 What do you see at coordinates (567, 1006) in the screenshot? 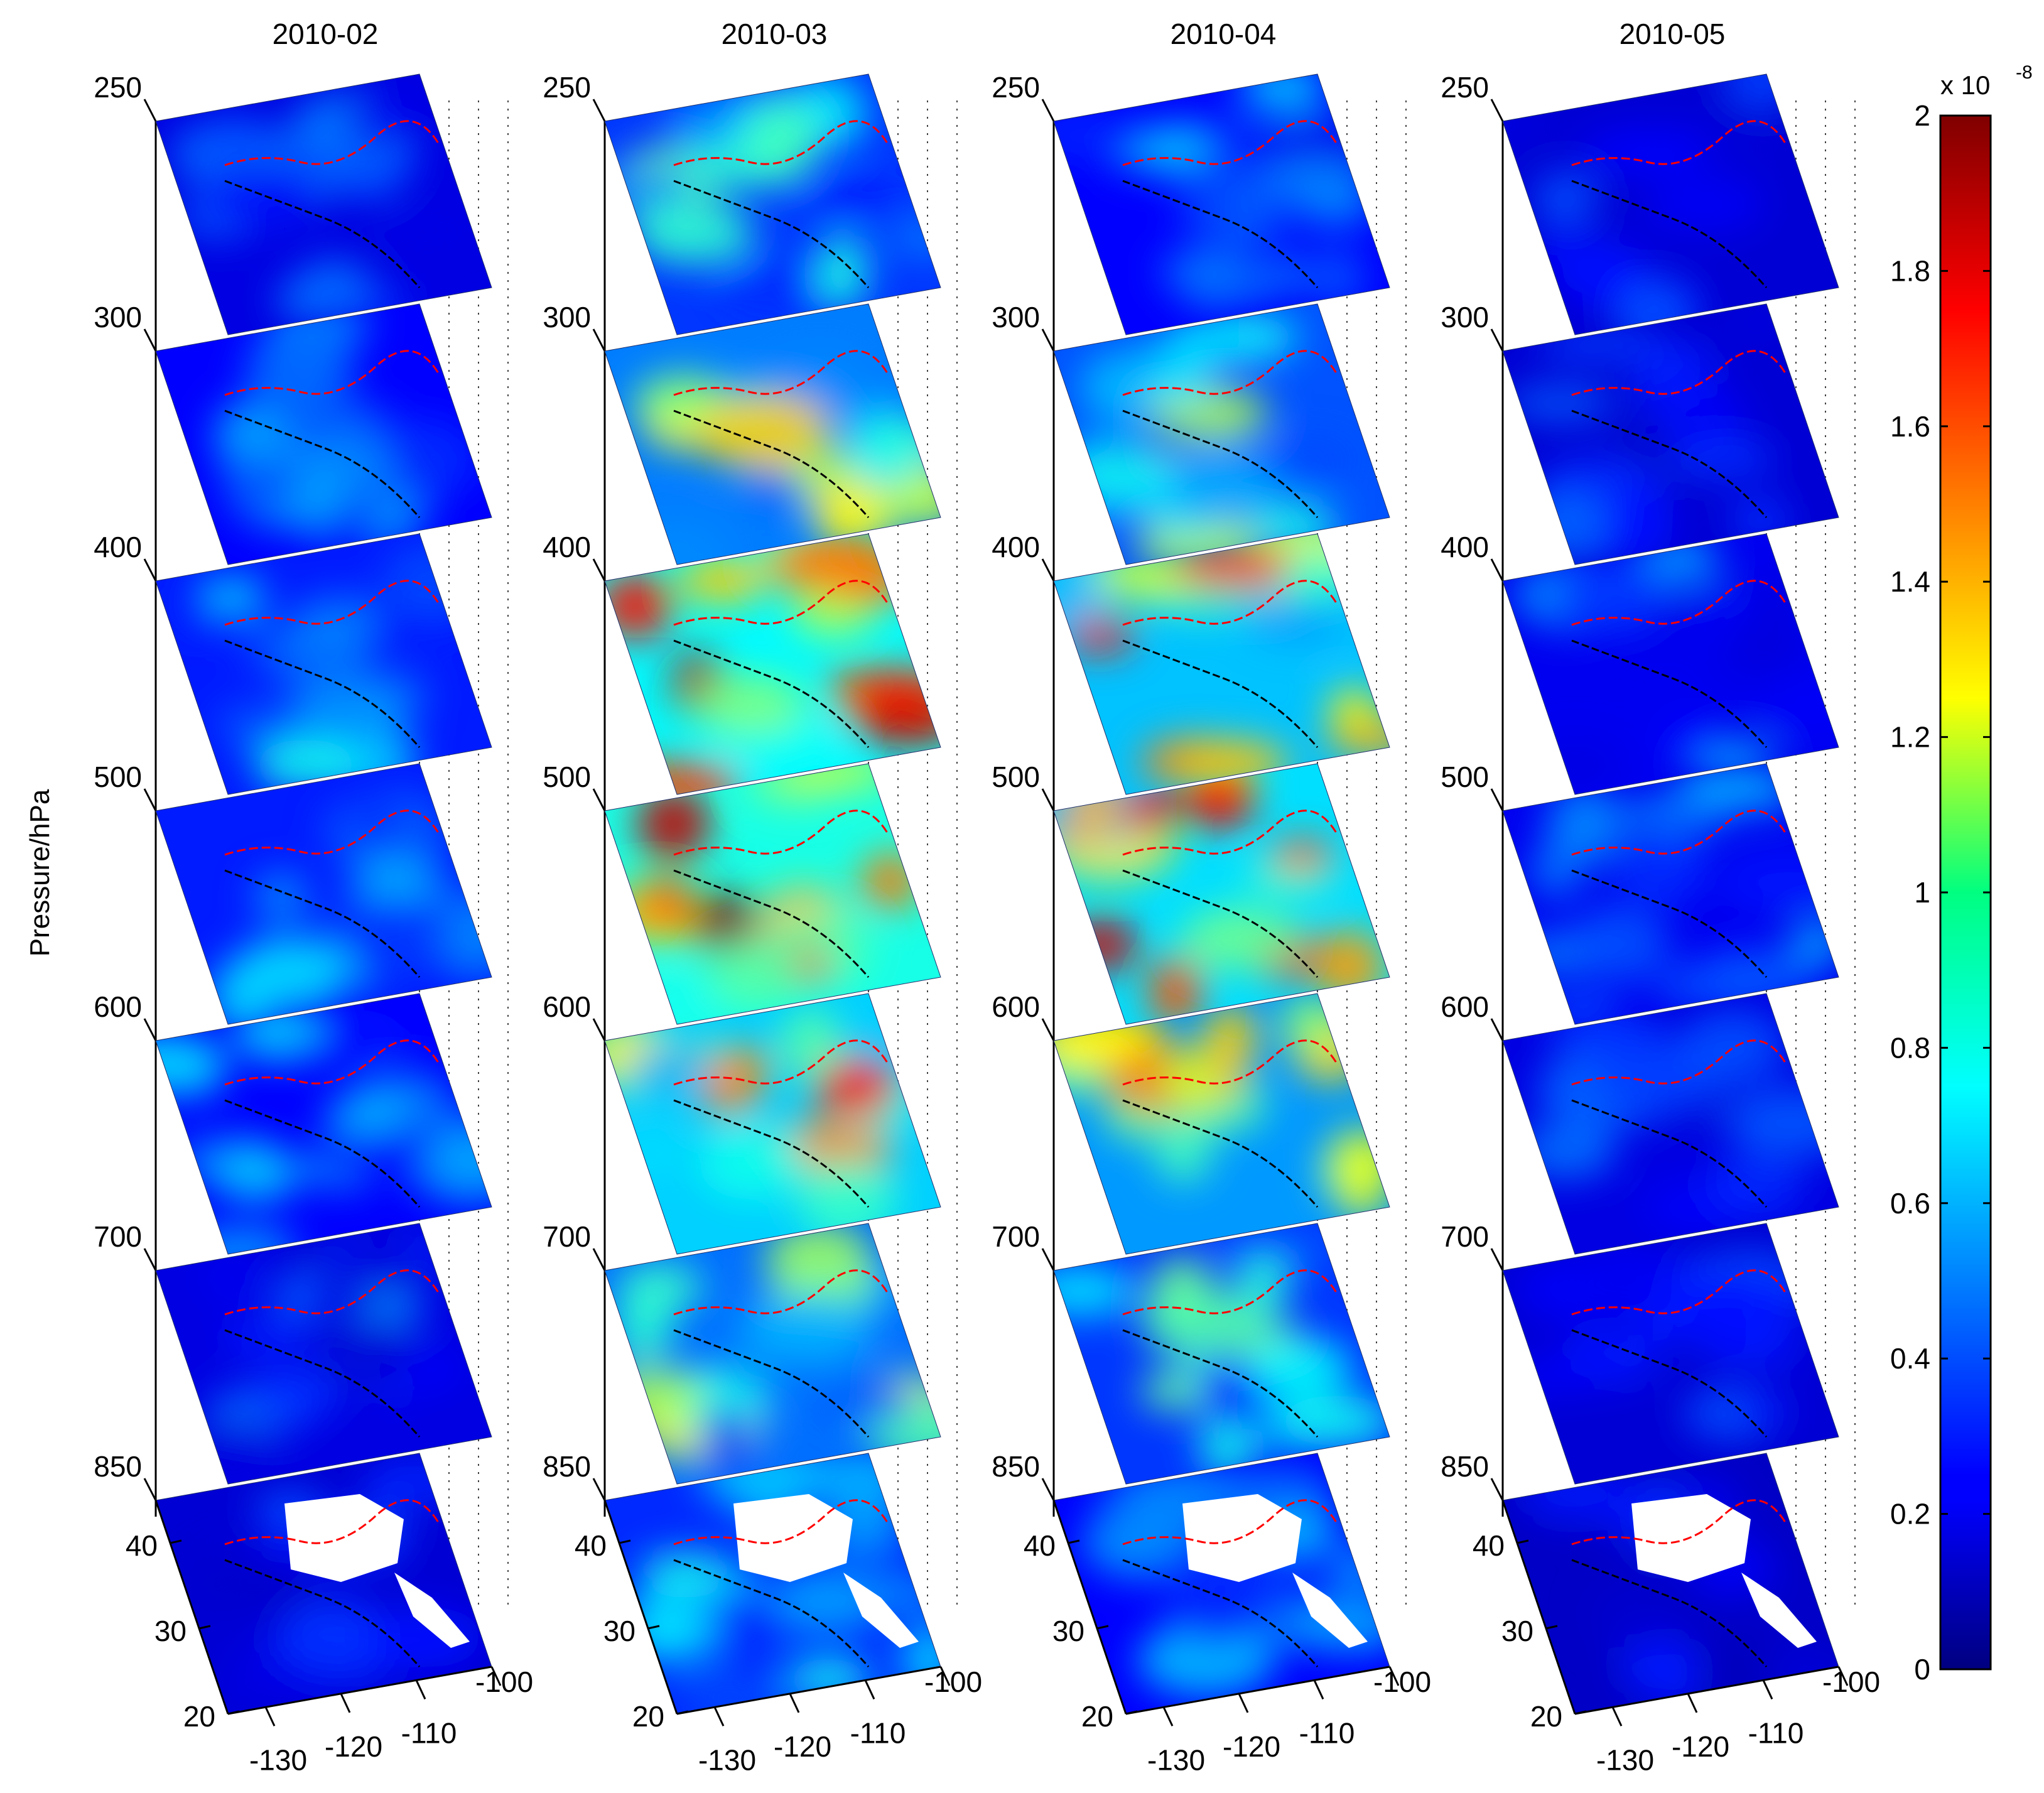
I see `level-label: 600` at bounding box center [567, 1006].